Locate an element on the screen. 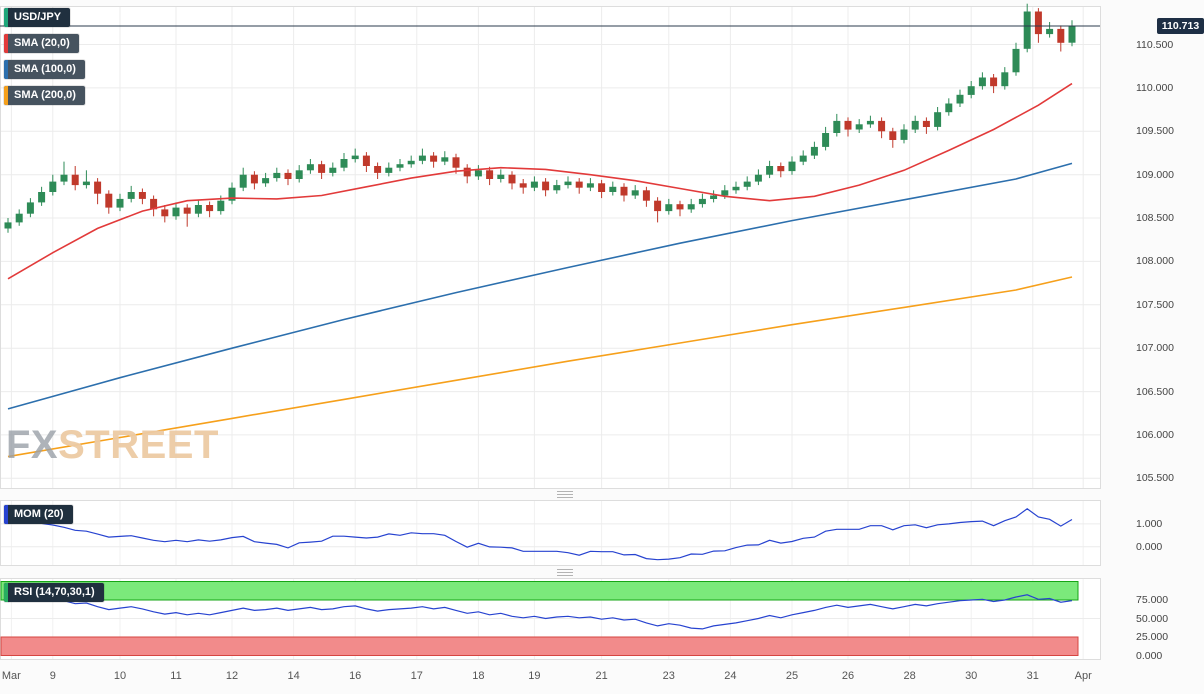 The width and height of the screenshot is (1204, 694). rsi-indicator-badge: RSI (14,70,30,1) is located at coordinates (54, 592).